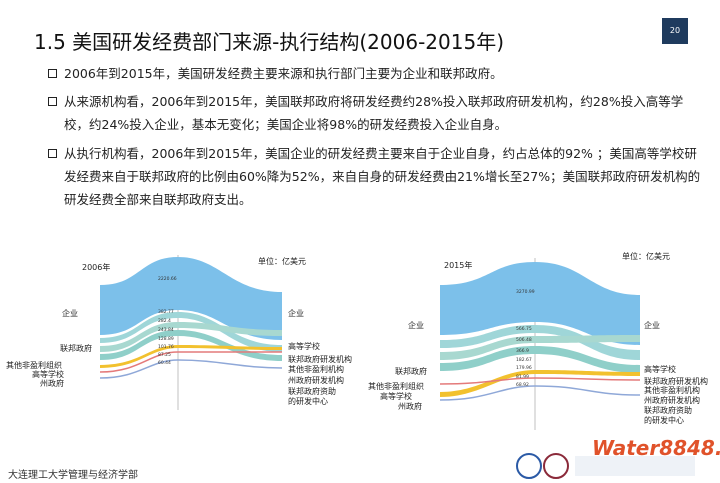 The height and width of the screenshot is (483, 720). What do you see at coordinates (656, 448) in the screenshot?
I see `watermark: Water8848.com` at bounding box center [656, 448].